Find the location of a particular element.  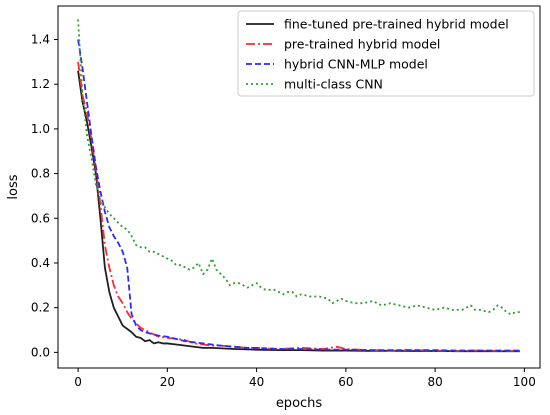

x-tick-label: 100 is located at coordinates (524, 382).